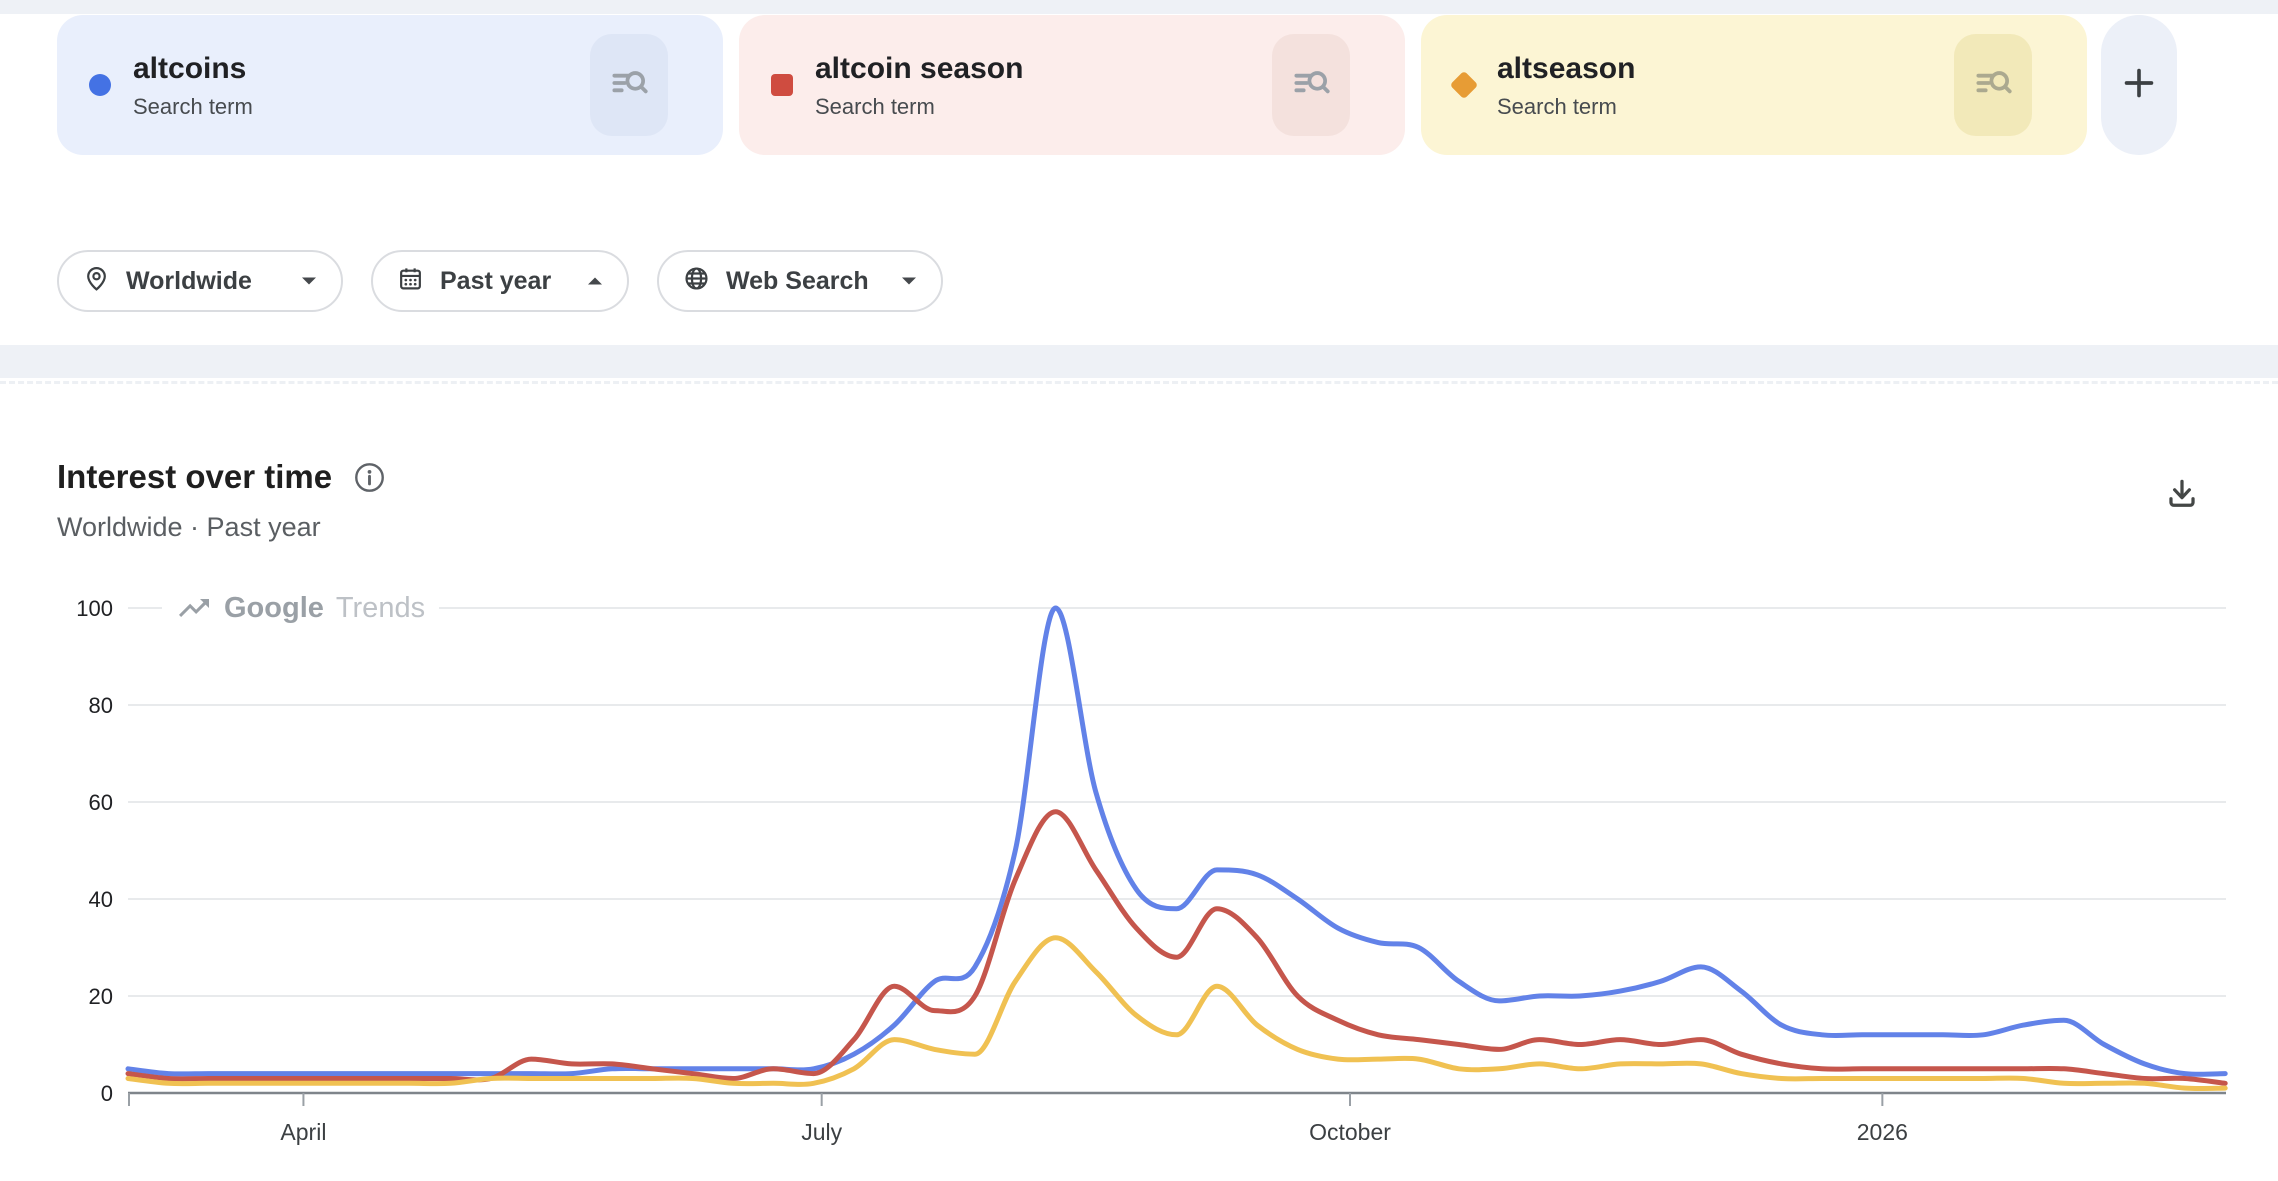  Describe the element at coordinates (101, 802) in the screenshot. I see `svg-text: 60` at that location.